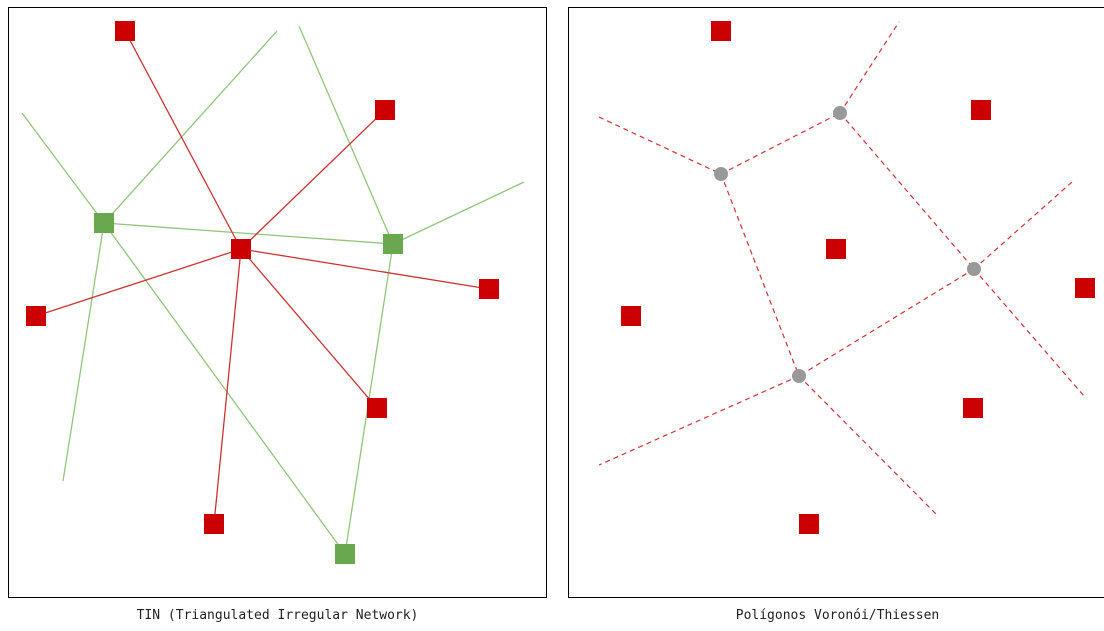 The height and width of the screenshot is (631, 1104). Describe the element at coordinates (277, 615) in the screenshot. I see `tin-caption: TIN (Triangulated Irregular Network)` at that location.